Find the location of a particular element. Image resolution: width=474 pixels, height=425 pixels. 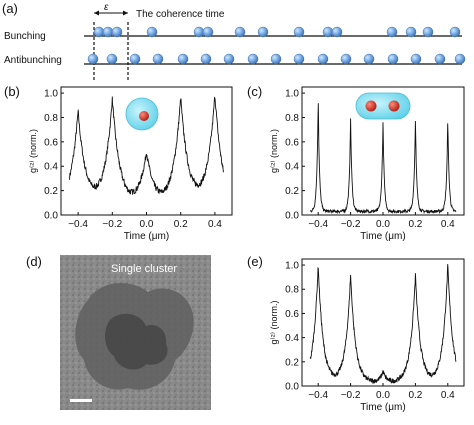

panel-e-label: (e) is located at coordinates (255, 261).